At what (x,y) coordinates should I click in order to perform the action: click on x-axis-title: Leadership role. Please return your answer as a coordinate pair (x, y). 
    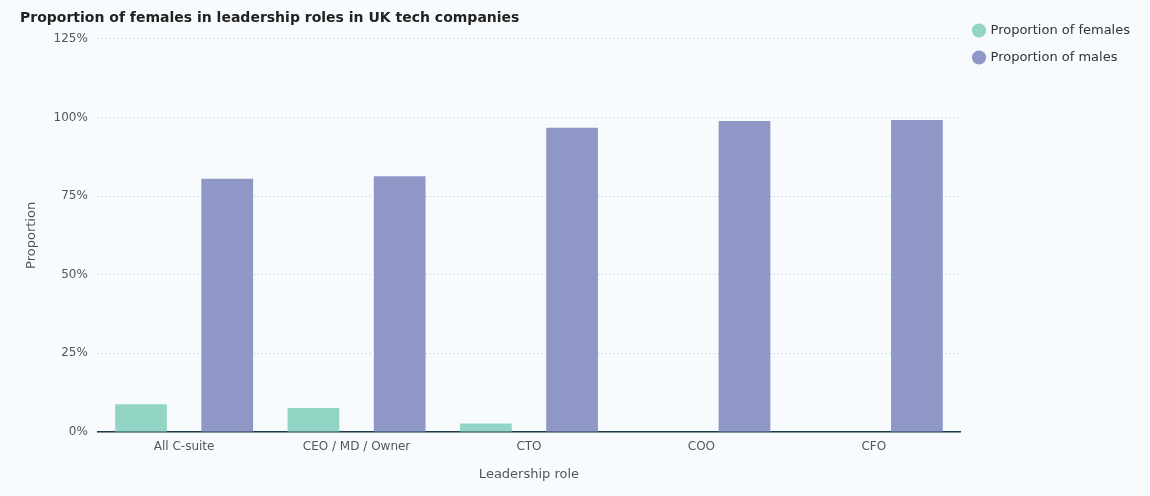
    Looking at the image, I should click on (529, 473).